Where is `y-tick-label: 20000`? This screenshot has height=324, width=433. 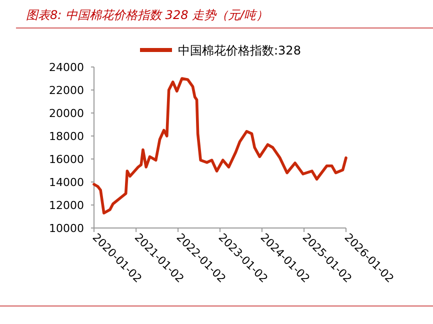
y-tick-label: 20000 is located at coordinates (66, 113).